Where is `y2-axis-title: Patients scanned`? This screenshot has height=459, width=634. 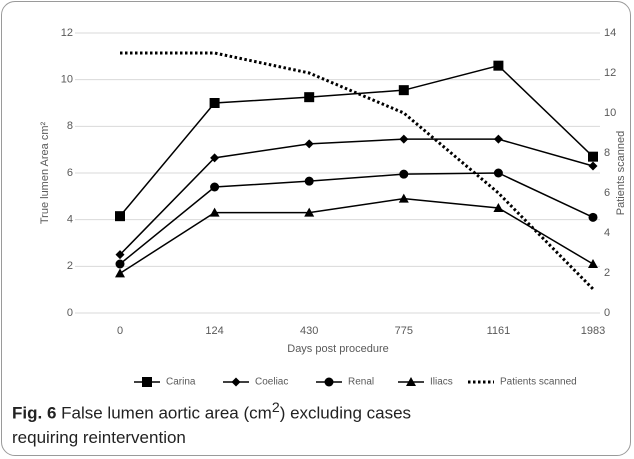 y2-axis-title: Patients scanned is located at coordinates (621, 173).